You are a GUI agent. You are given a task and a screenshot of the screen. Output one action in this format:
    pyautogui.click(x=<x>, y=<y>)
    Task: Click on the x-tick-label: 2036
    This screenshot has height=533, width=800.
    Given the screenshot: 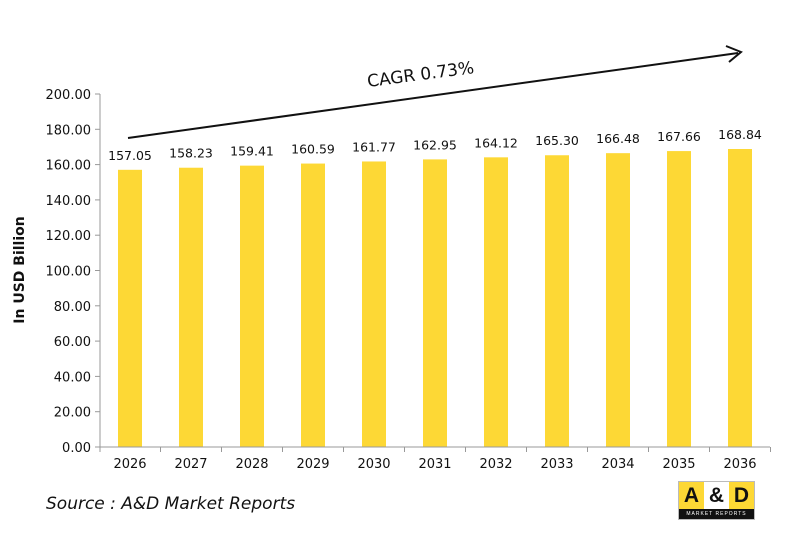 What is the action you would take?
    pyautogui.click(x=739, y=464)
    